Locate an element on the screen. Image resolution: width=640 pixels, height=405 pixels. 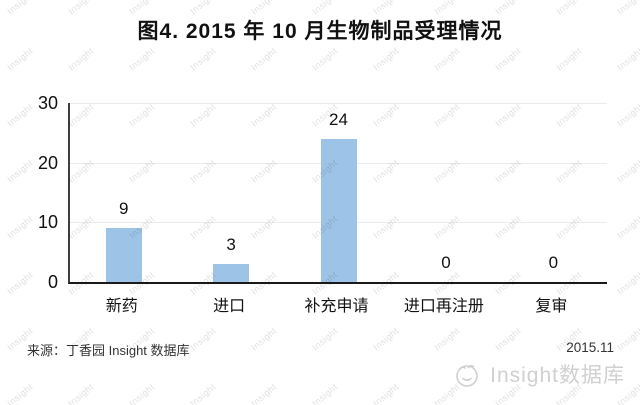
bar-value-label: 9 is located at coordinates (123, 209).